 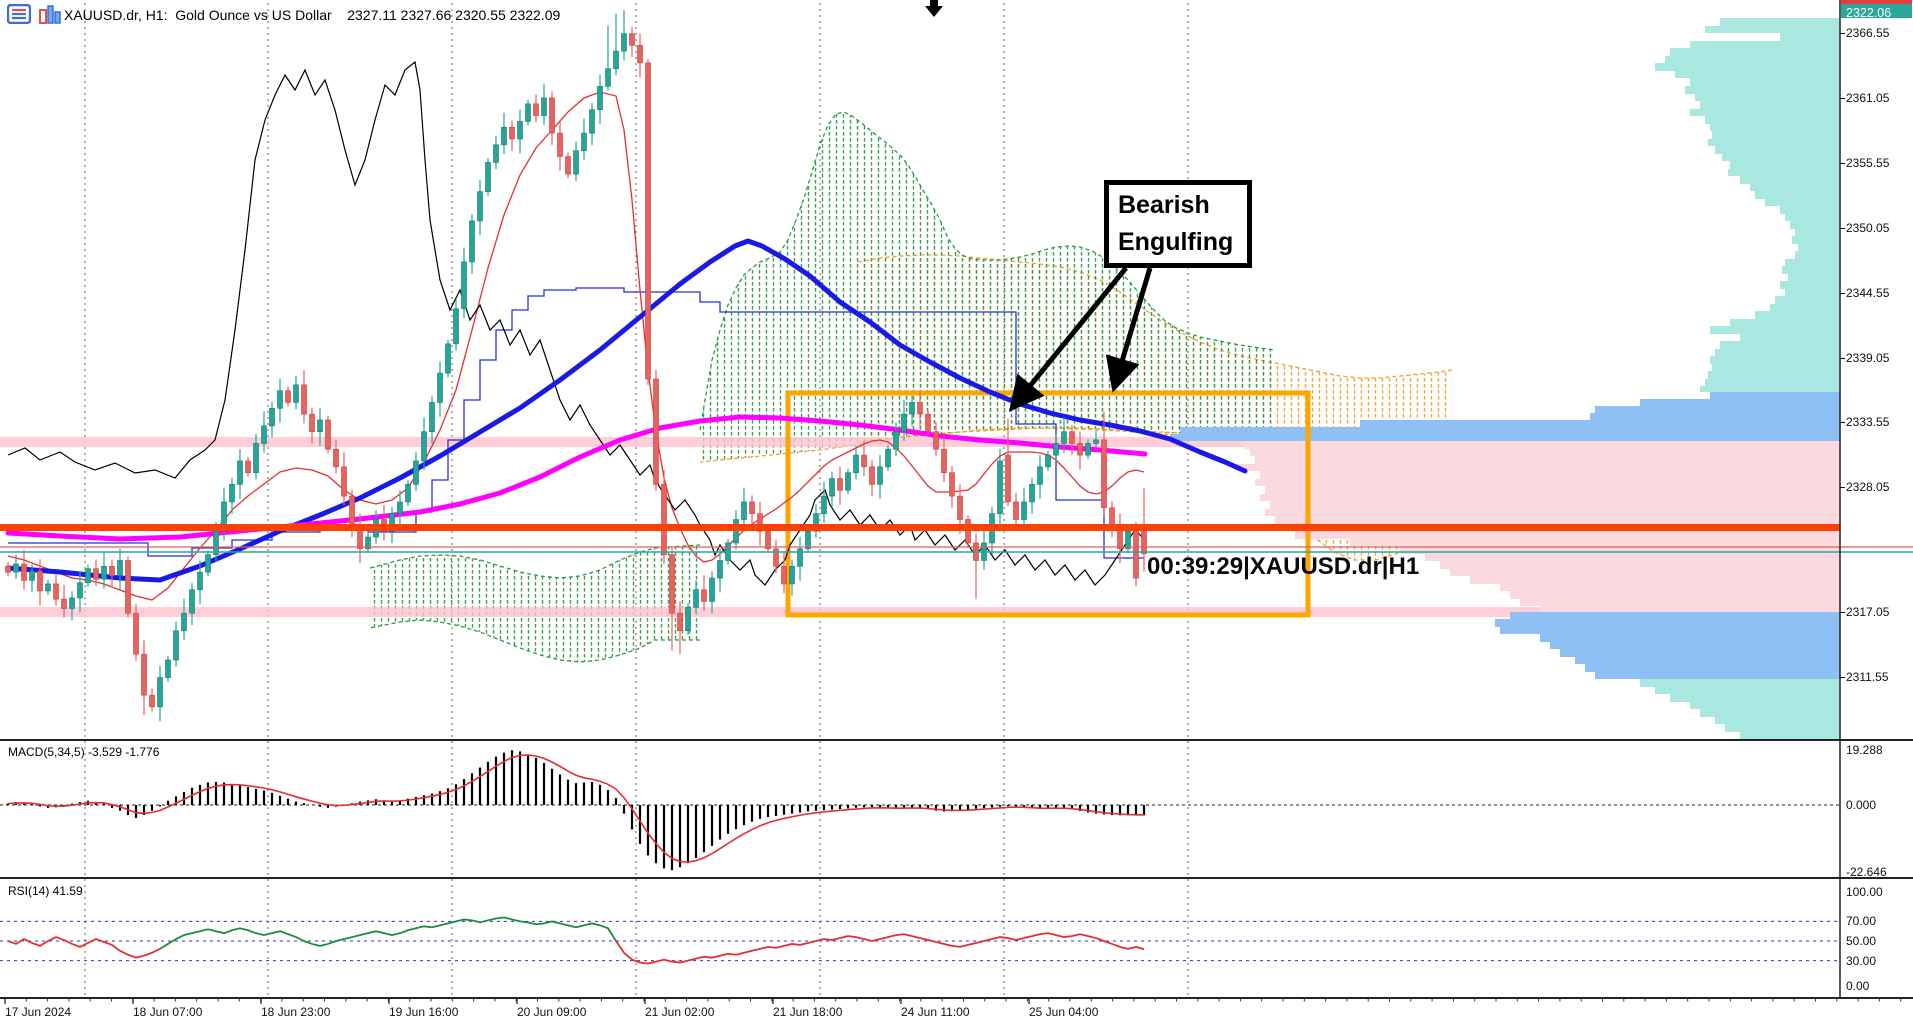 I want to click on time-axis-label: 21 Jun 18:00, so click(x=808, y=1012).